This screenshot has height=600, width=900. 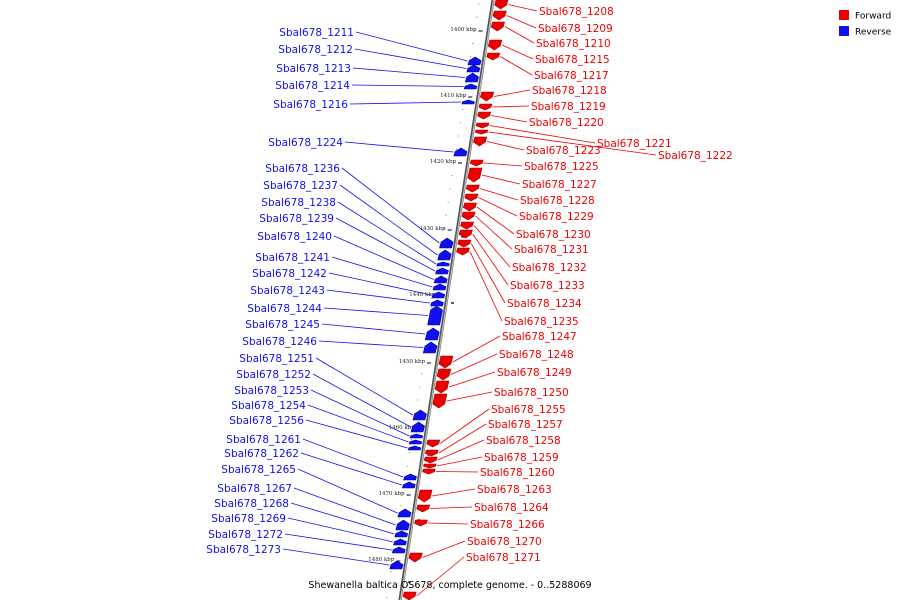 What do you see at coordinates (569, 91) in the screenshot?
I see `forward-gene-label: Sbal678_1218` at bounding box center [569, 91].